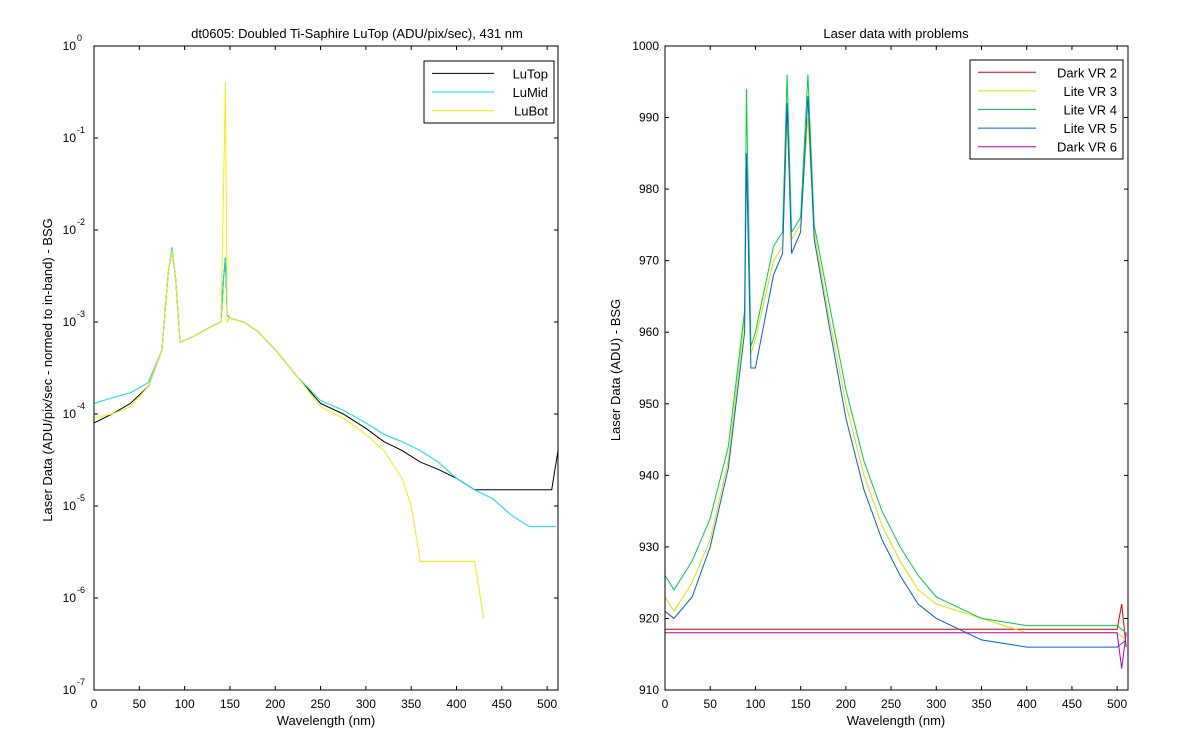 Image resolution: width=1200 pixels, height=750 pixels. I want to click on chart-left-ytick-label: 10⁻⁶, so click(74, 595).